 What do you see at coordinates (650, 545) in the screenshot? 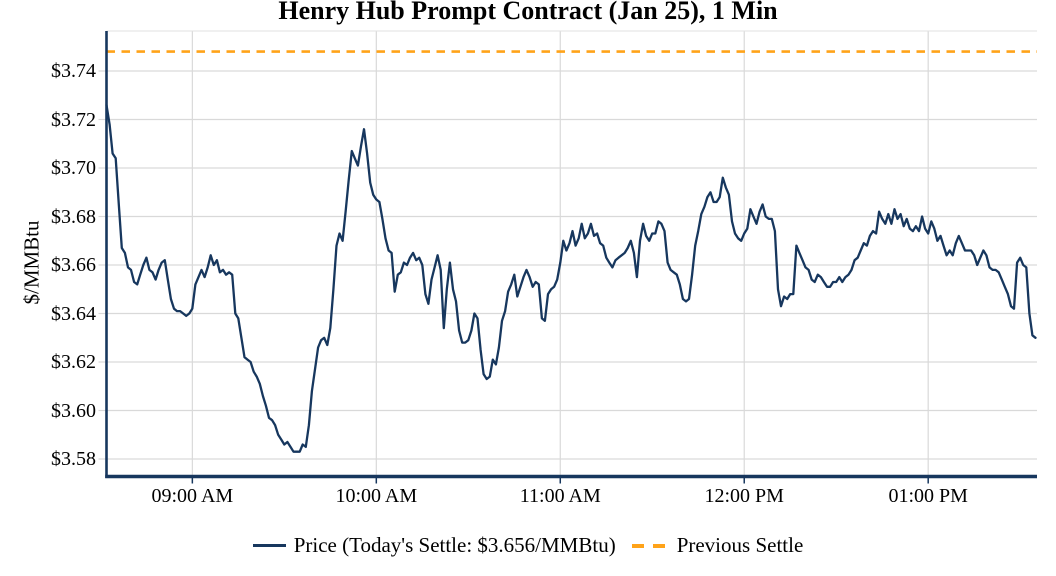
I see `previous-settle-dash-swatch` at bounding box center [650, 545].